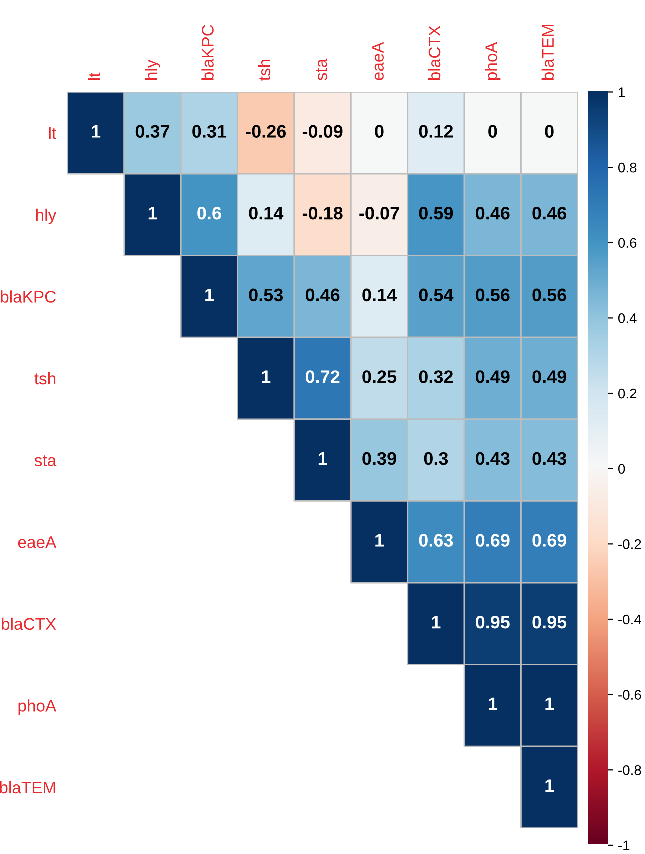 The image size is (645, 854). Describe the element at coordinates (37, 542) in the screenshot. I see `y-tick-label: eaeA` at that location.